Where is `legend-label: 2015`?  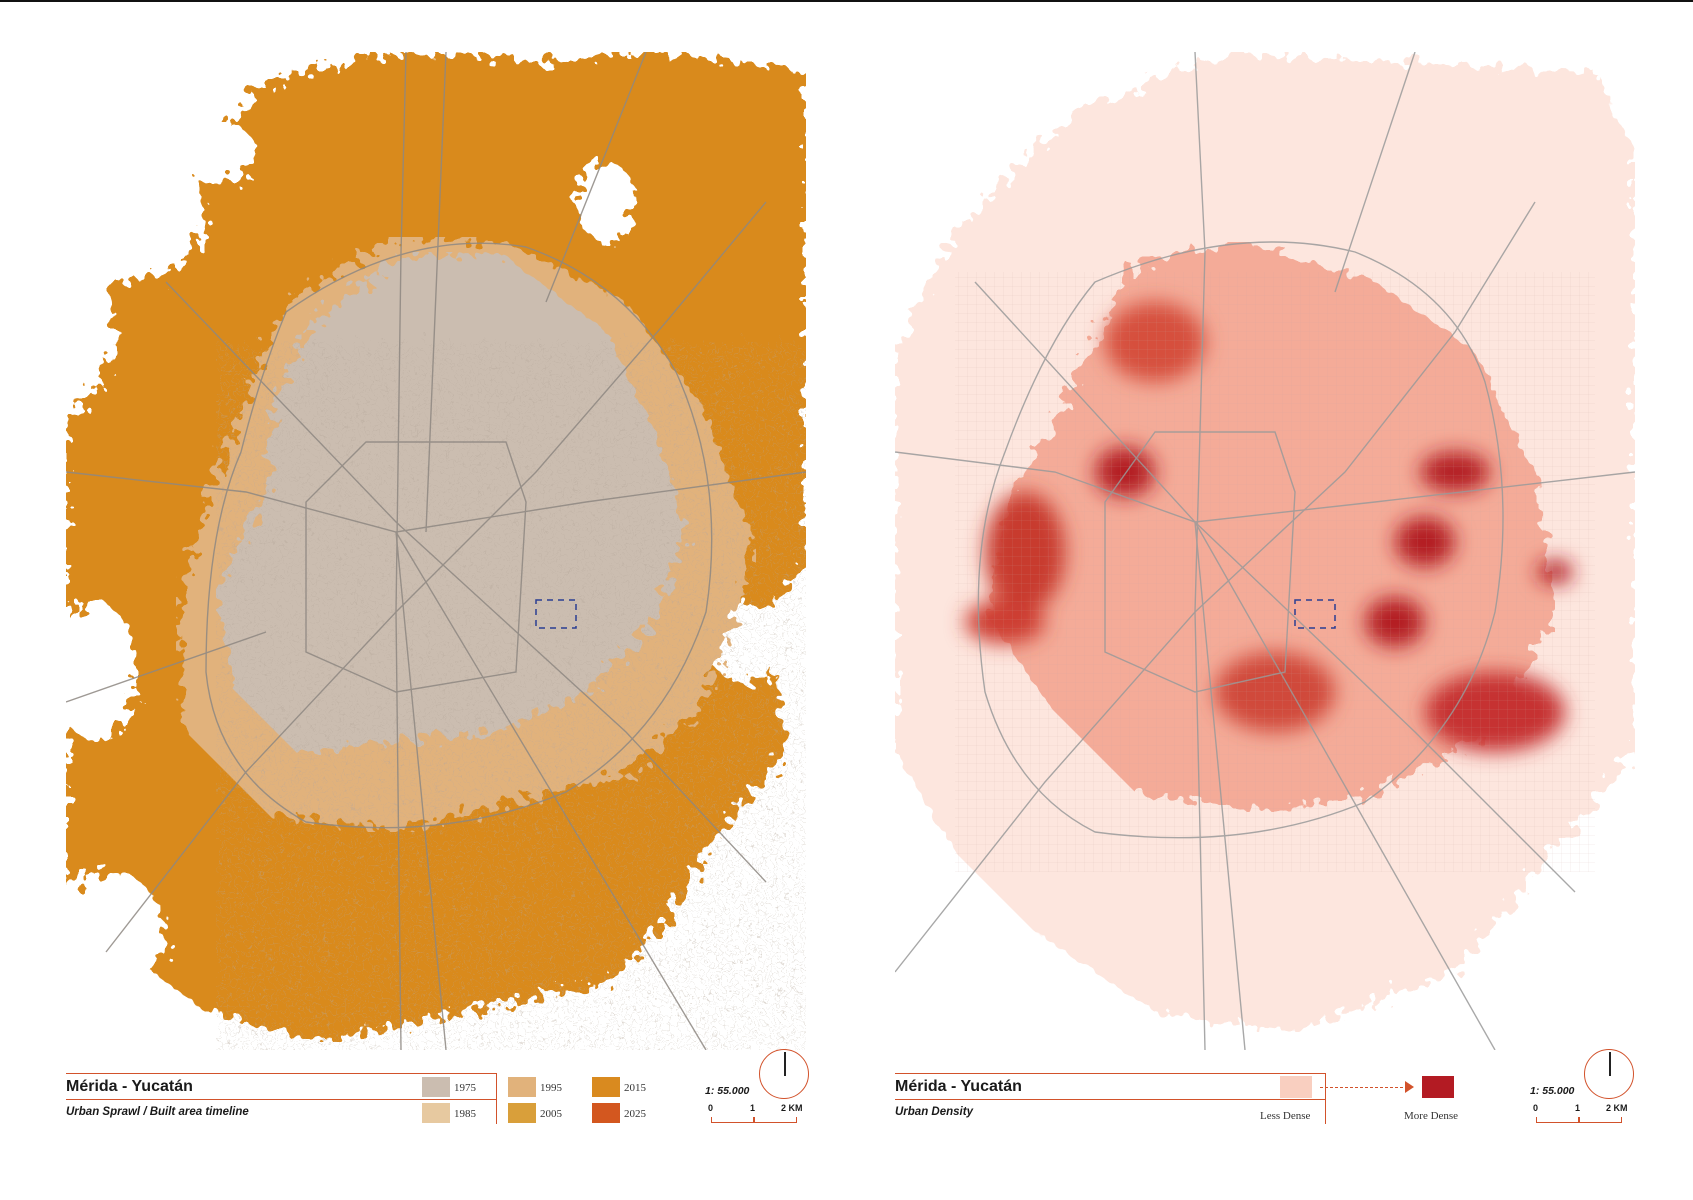 legend-label: 2015 is located at coordinates (635, 1088).